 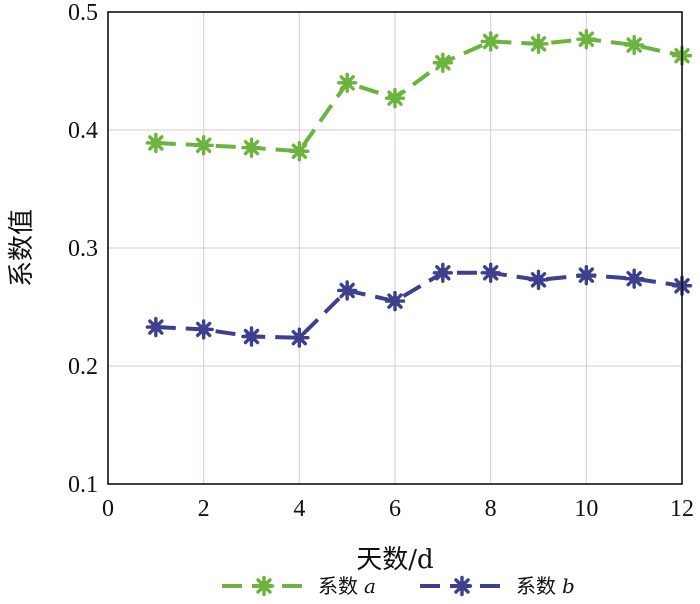 What do you see at coordinates (394, 560) in the screenshot?
I see `x-axis-title: 天数/d` at bounding box center [394, 560].